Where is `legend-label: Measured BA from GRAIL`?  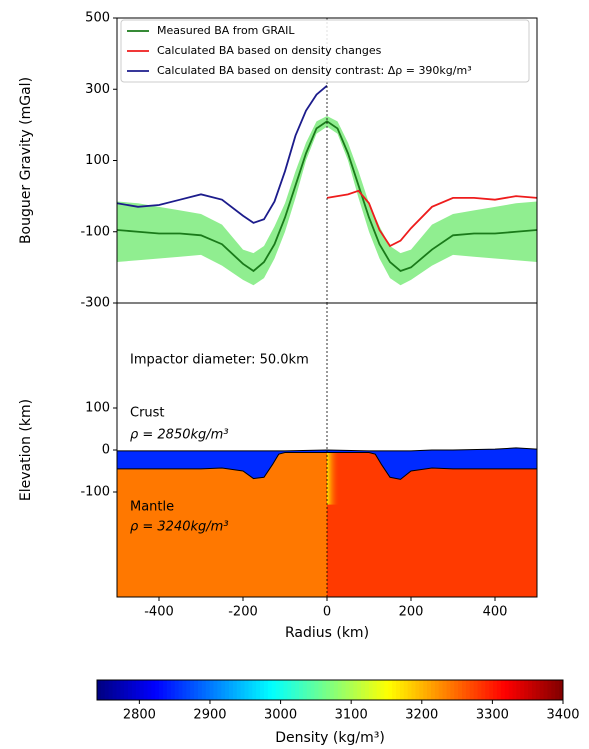 legend-label: Measured BA from GRAIL is located at coordinates (226, 30).